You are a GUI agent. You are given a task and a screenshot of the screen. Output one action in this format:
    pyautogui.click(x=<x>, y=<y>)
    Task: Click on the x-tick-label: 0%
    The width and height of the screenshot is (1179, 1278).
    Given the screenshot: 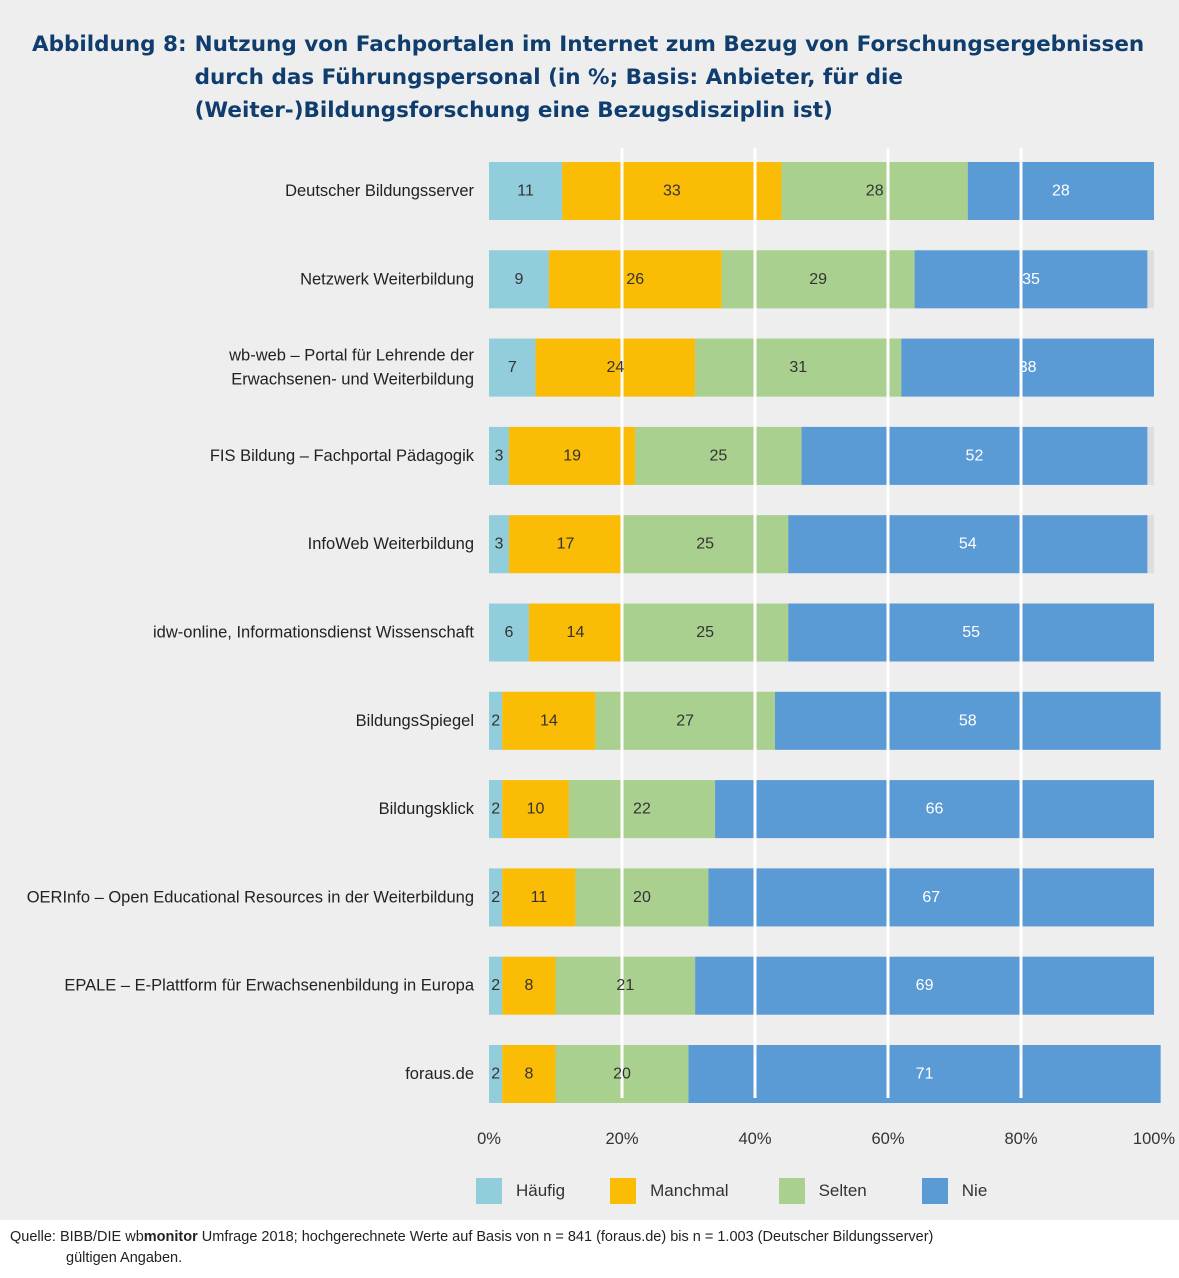 What is the action you would take?
    pyautogui.click(x=489, y=1139)
    